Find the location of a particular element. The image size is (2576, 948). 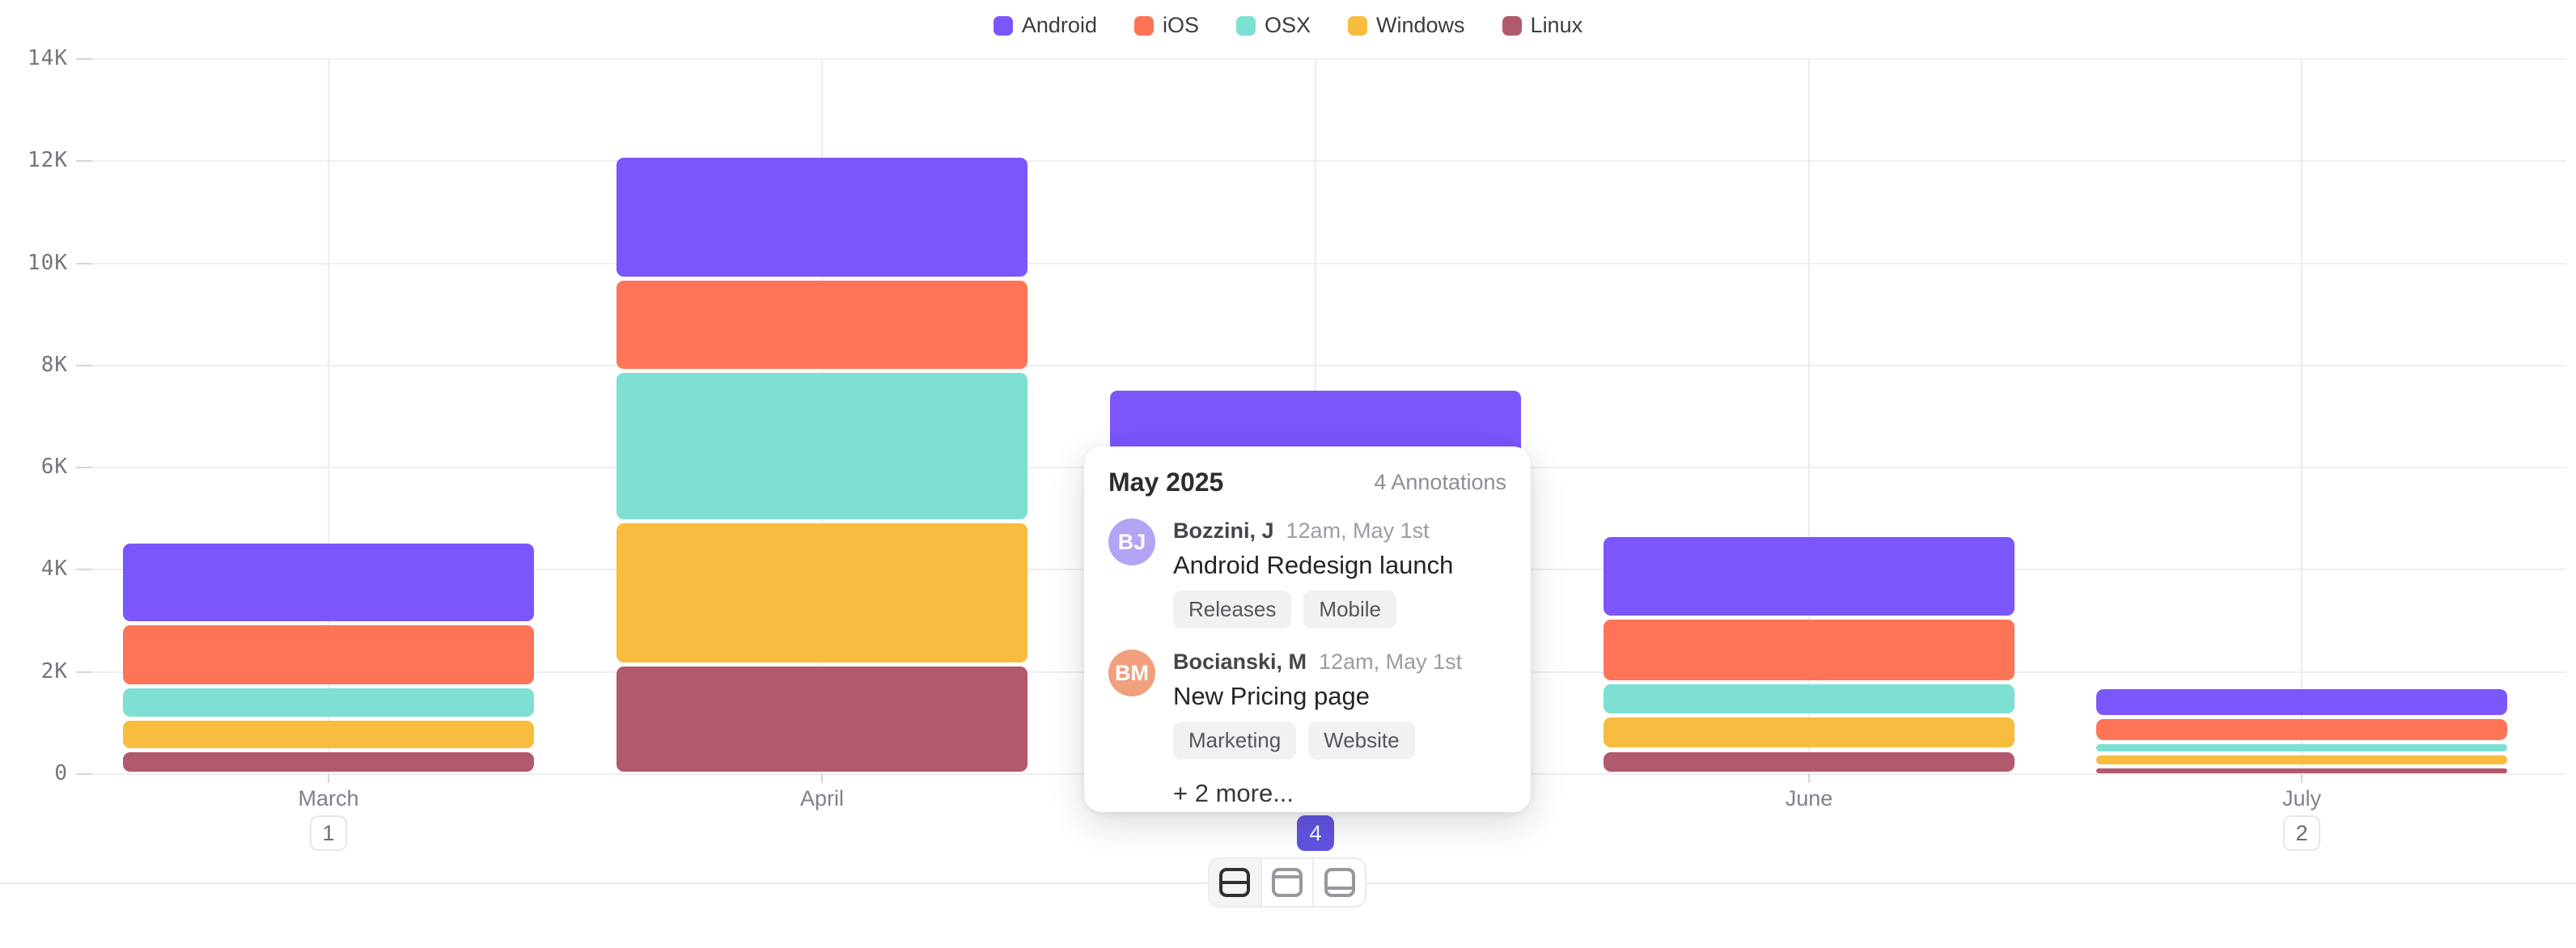

bar-segment-april-windows is located at coordinates (821, 592).